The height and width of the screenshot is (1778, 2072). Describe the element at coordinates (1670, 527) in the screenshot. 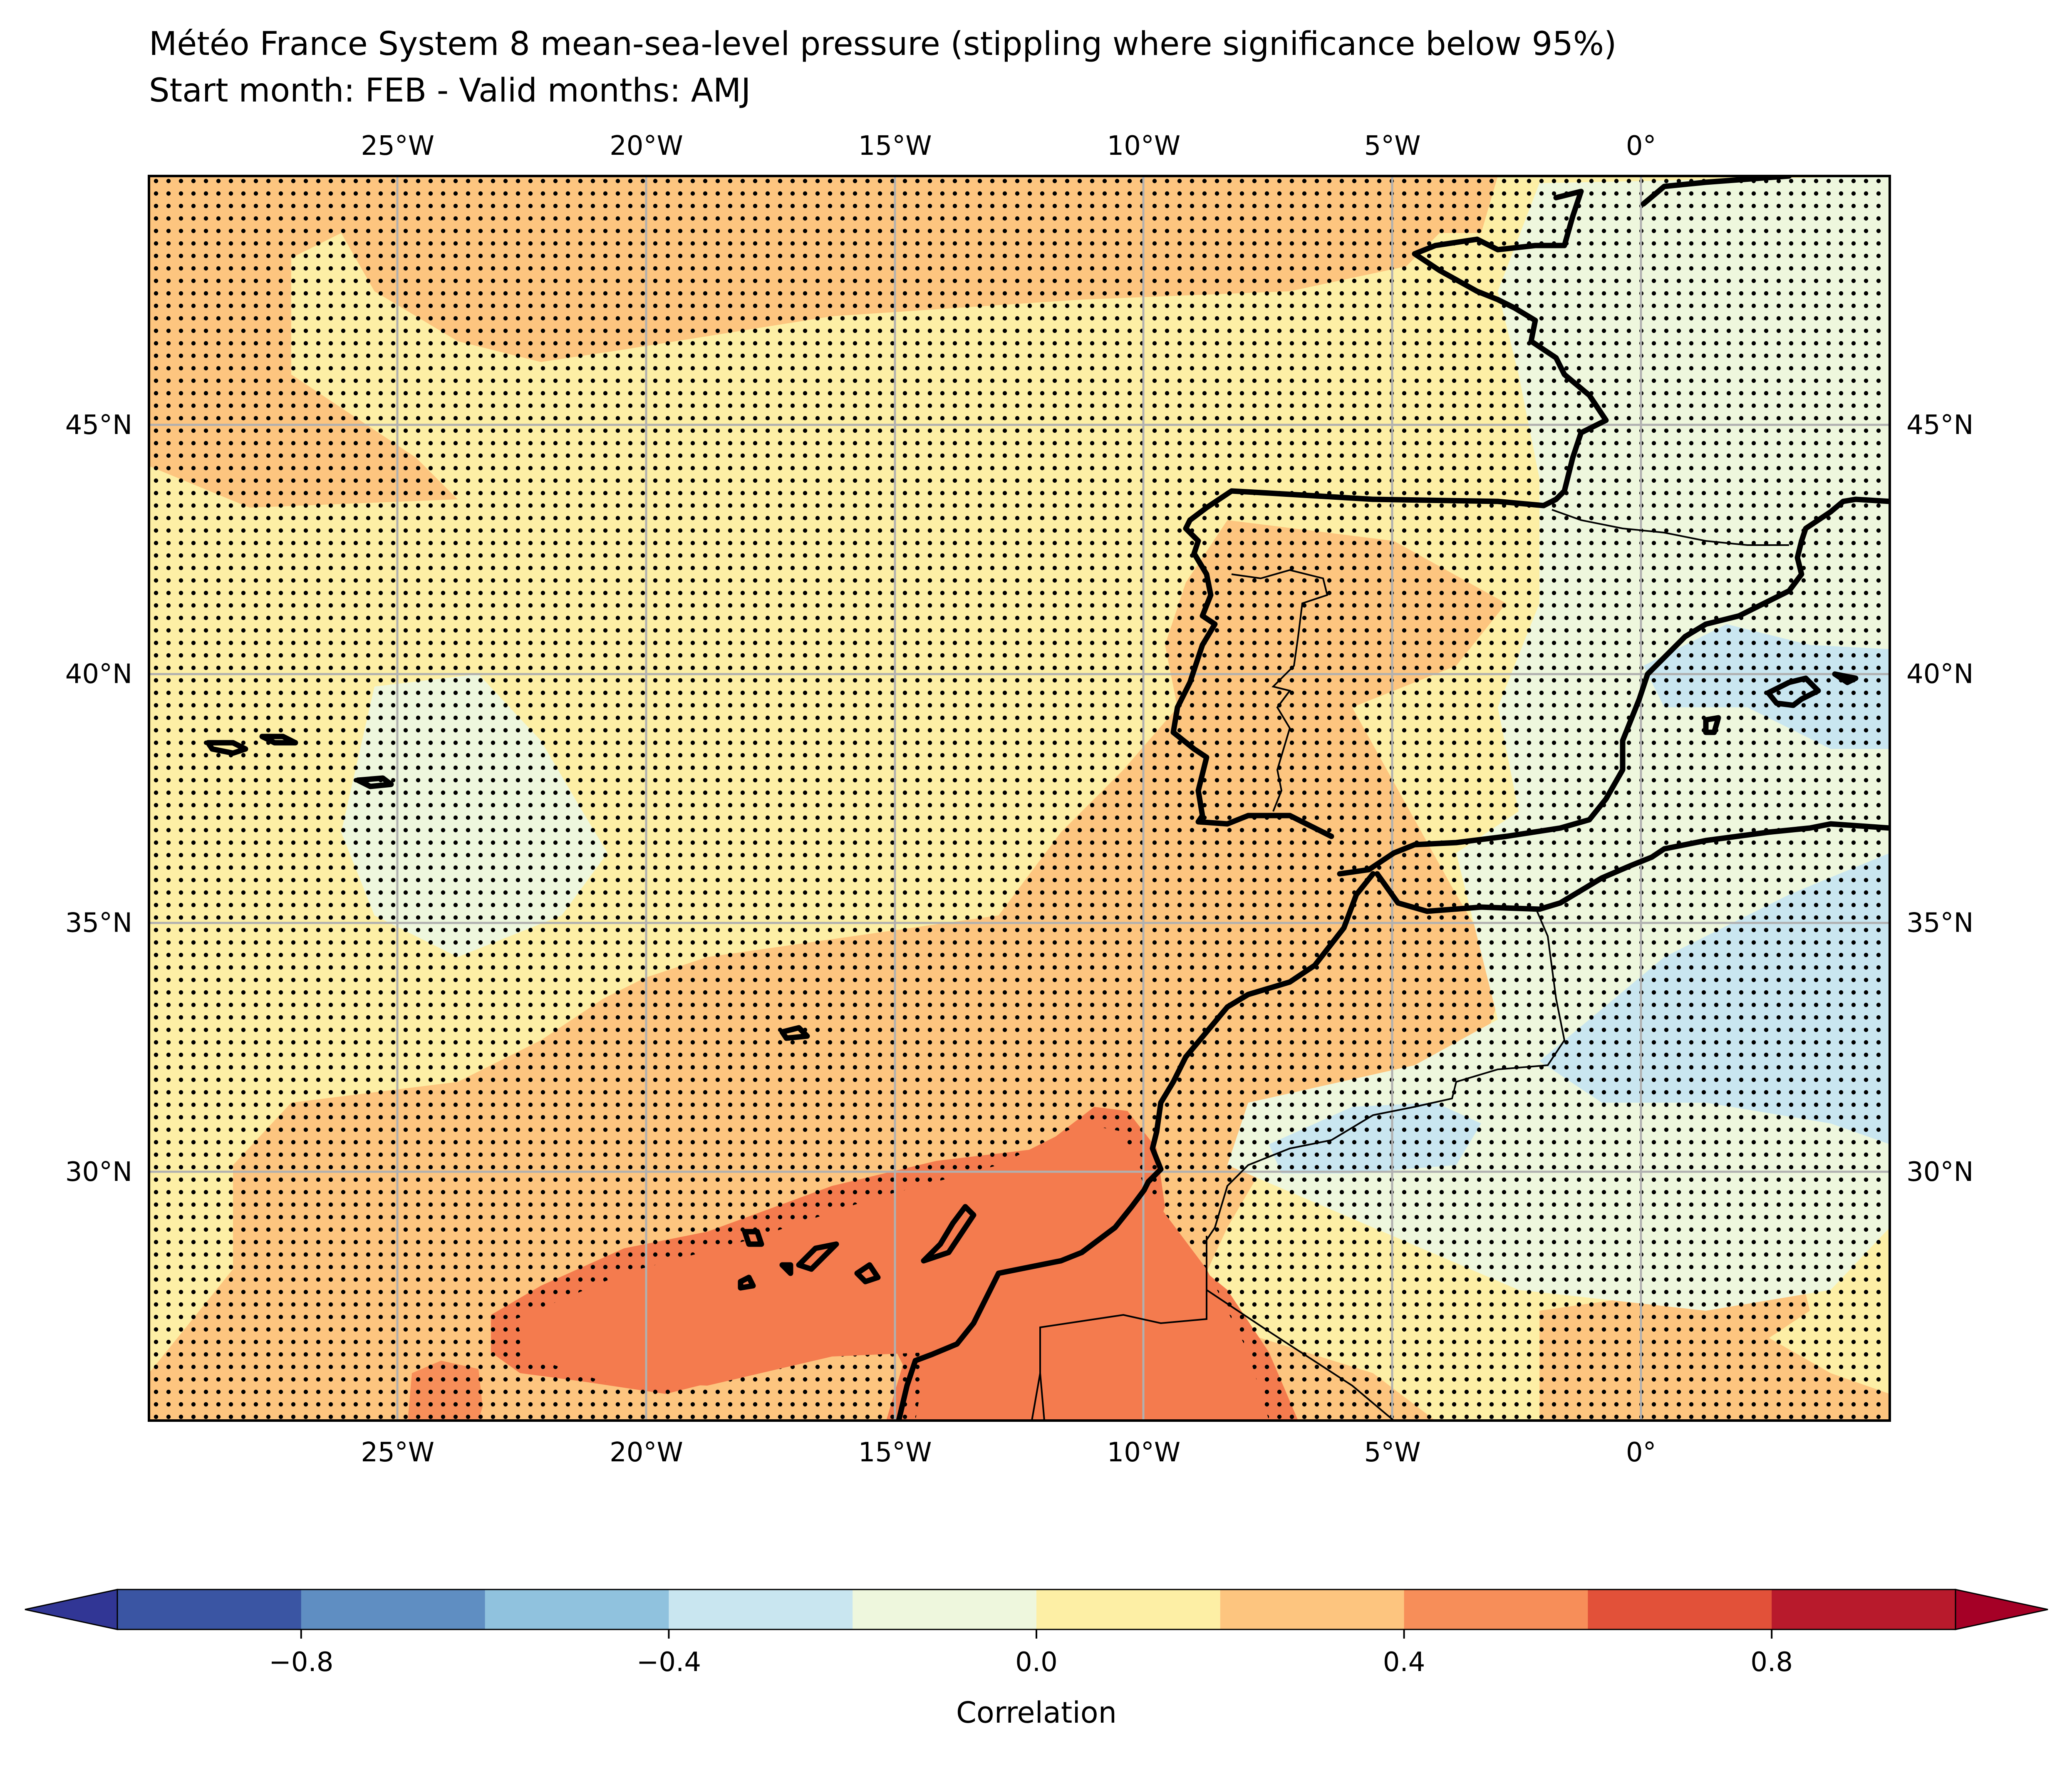

I see `border-france-spain` at that location.